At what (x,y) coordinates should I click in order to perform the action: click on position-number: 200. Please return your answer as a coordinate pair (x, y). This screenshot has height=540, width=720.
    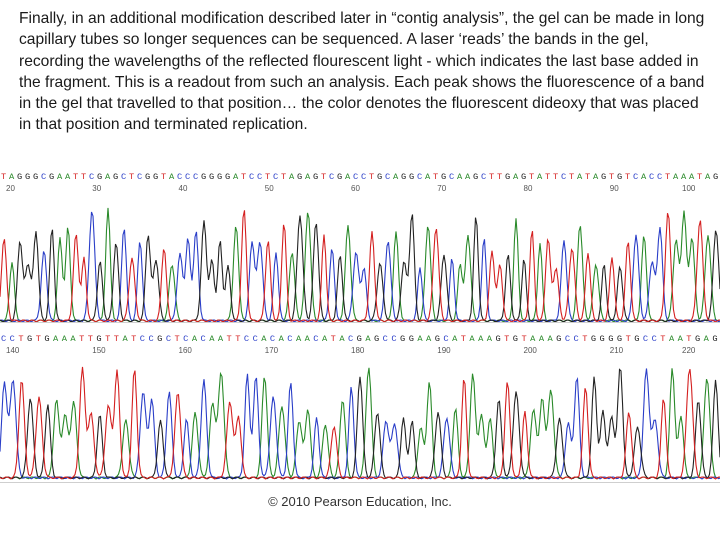
    Looking at the image, I should click on (530, 350).